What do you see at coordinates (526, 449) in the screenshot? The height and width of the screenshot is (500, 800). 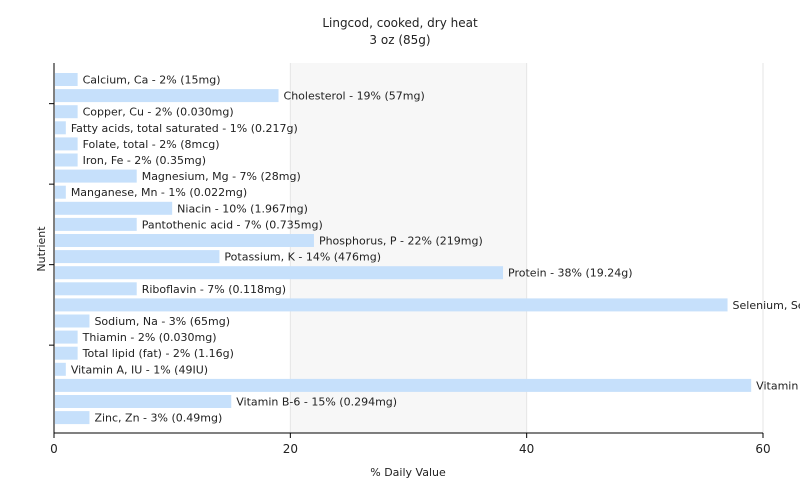 I see `x-tick-label: 40` at bounding box center [526, 449].